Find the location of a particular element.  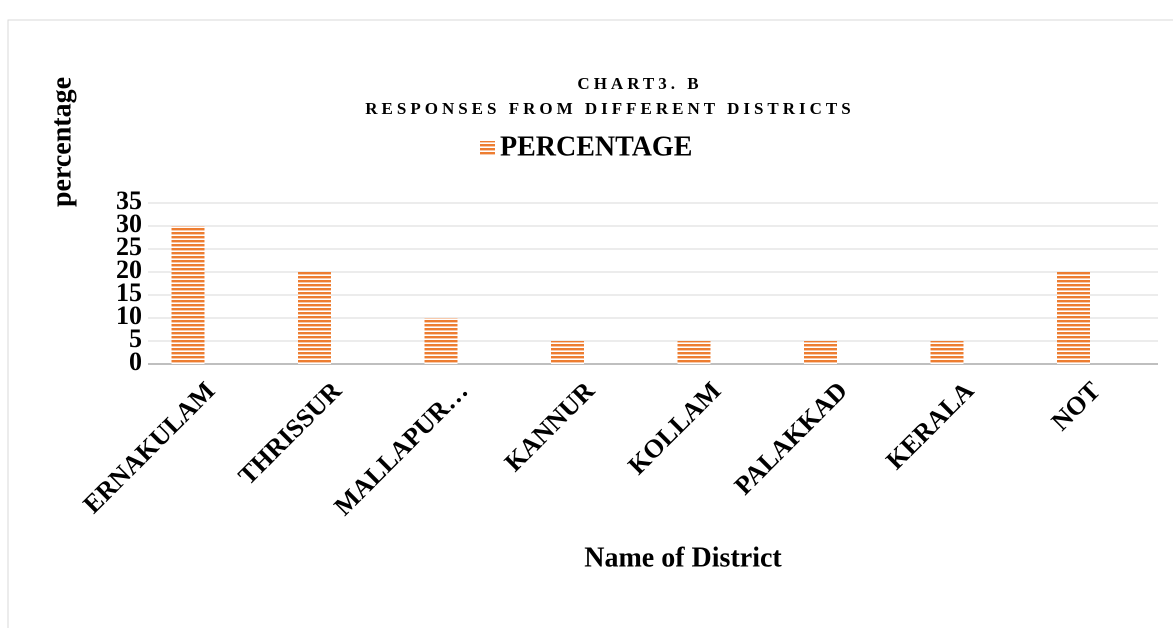

x-tick-label: KOLLAM is located at coordinates (674, 428).